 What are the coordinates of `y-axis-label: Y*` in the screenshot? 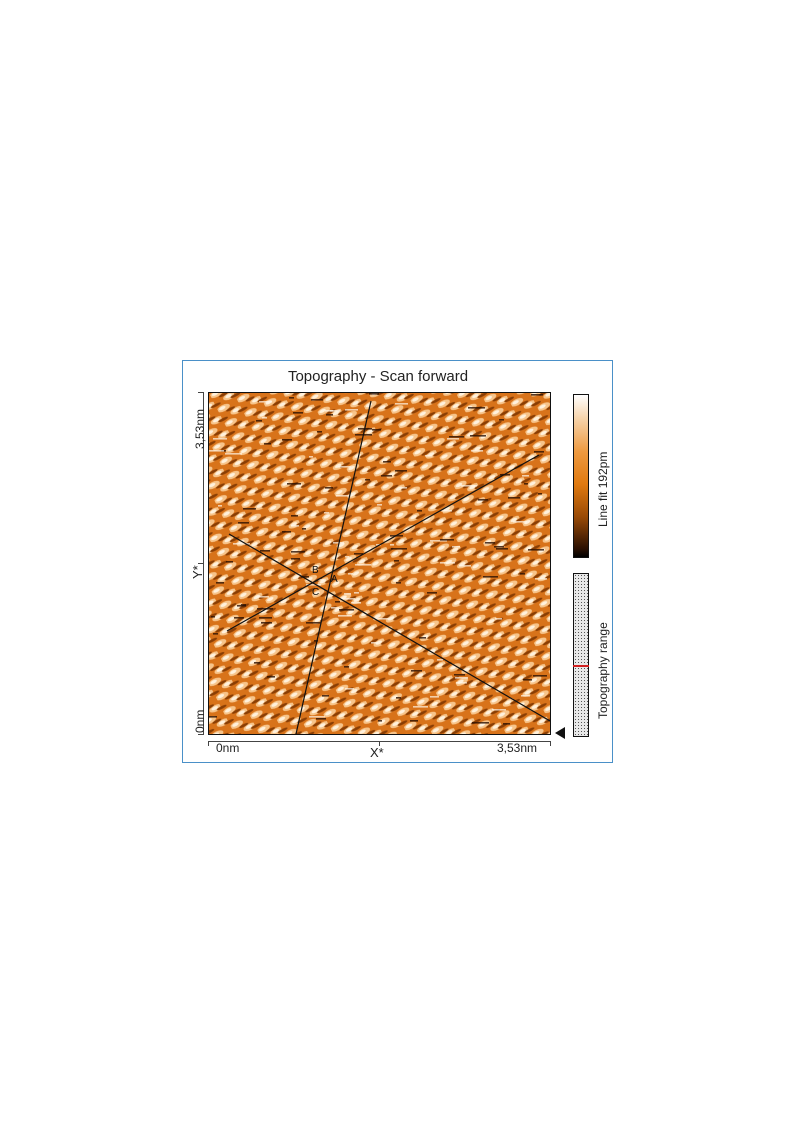 It's located at (197, 572).